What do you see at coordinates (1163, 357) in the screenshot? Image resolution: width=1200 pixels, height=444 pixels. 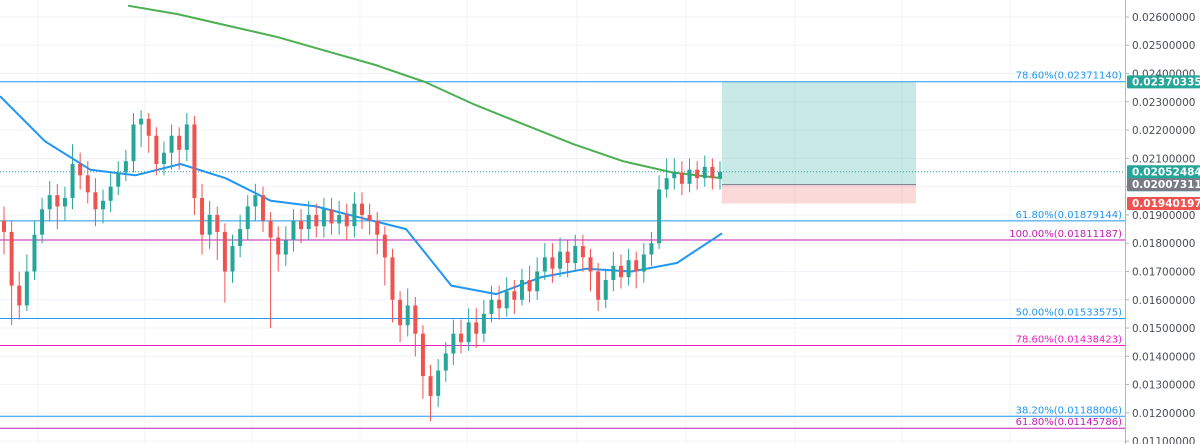 I see `axis-tick-label: 0.01400000` at bounding box center [1163, 357].